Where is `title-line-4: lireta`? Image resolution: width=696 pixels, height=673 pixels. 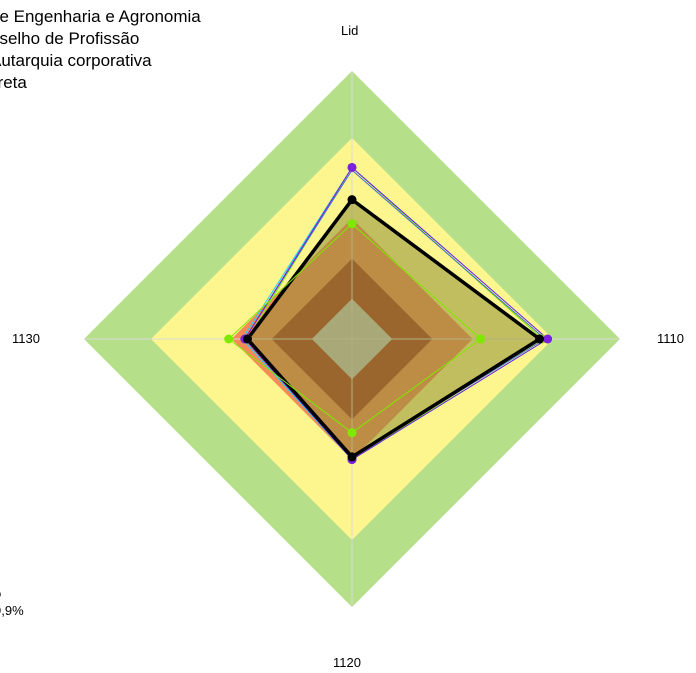
title-line-4: lireta is located at coordinates (13, 82).